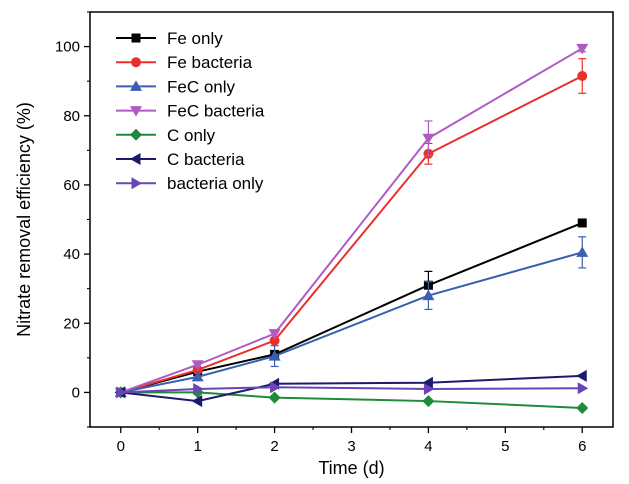 This screenshot has width=629, height=484. What do you see at coordinates (210, 62) in the screenshot?
I see `legend-label: Fe bacteria` at bounding box center [210, 62].